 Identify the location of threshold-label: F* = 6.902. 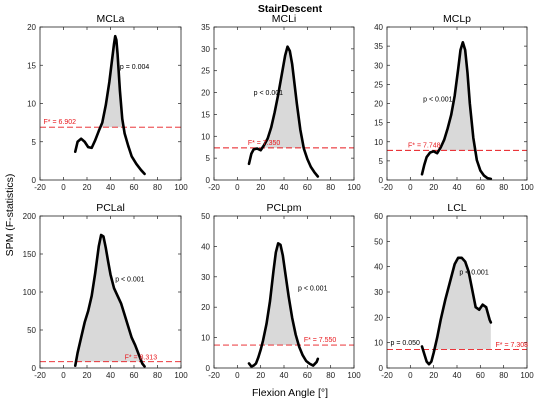
(60, 122).